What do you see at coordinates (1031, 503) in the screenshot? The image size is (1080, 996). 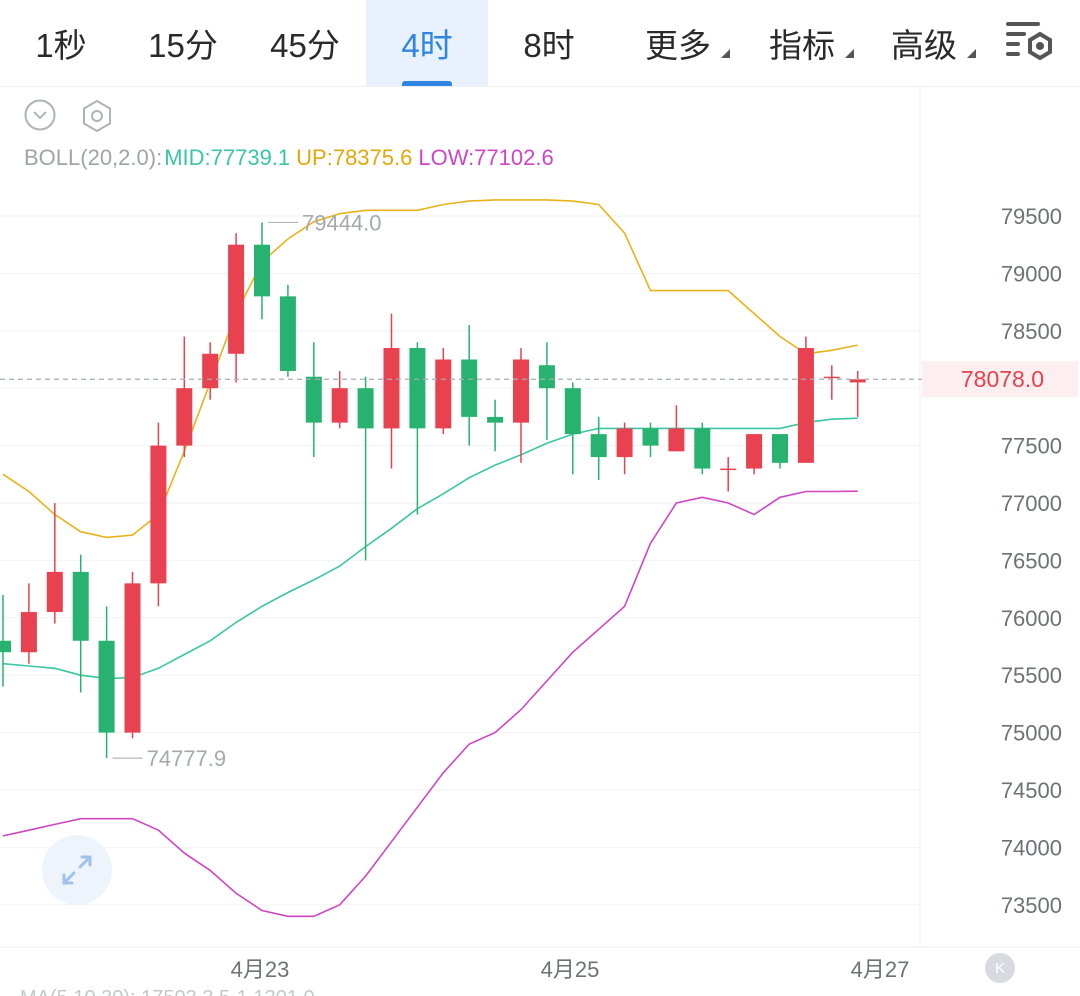 I see `y-tick-label: 77000` at bounding box center [1031, 503].